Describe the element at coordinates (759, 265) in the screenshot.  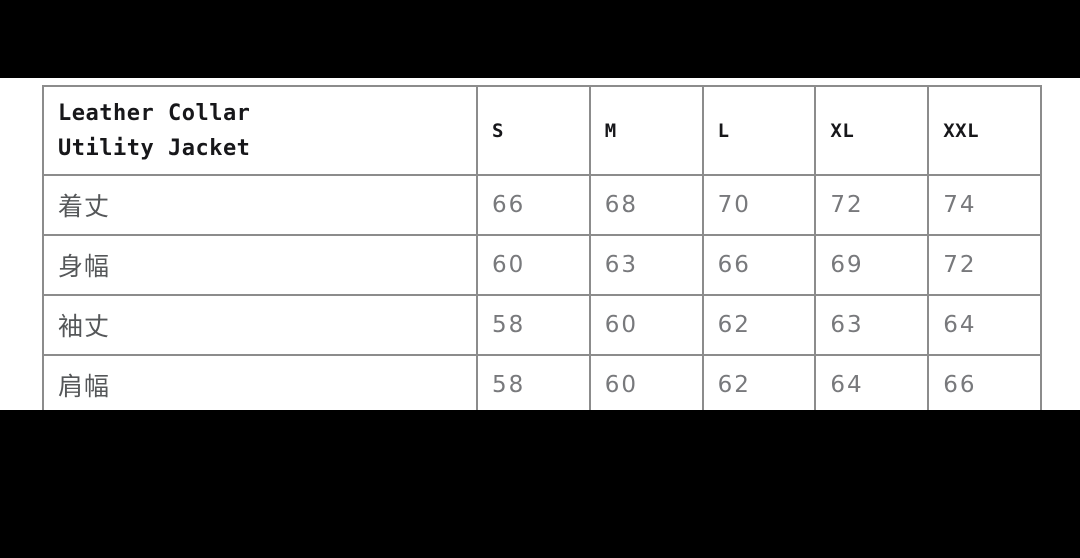
I see `cell-width-l: 66` at that location.